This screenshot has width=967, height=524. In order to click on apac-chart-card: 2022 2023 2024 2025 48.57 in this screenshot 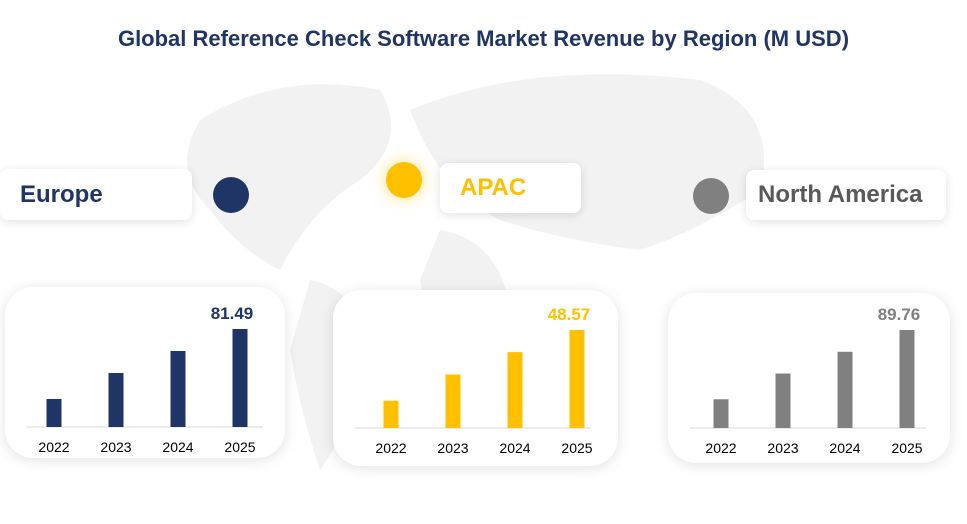, I will do `click(475, 378)`.